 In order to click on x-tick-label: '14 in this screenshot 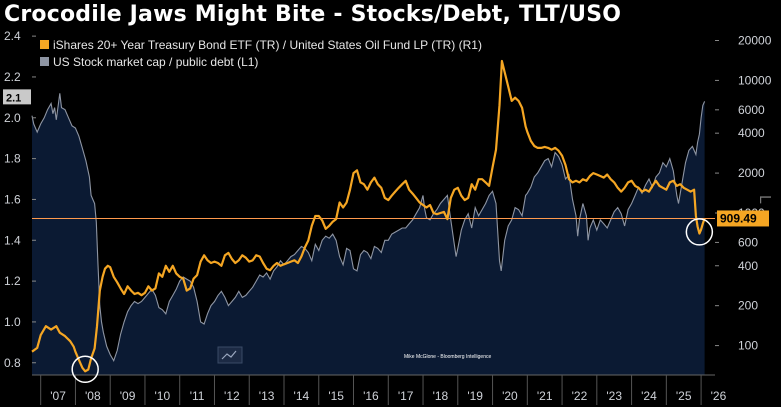, I will do `click(302, 396)`.